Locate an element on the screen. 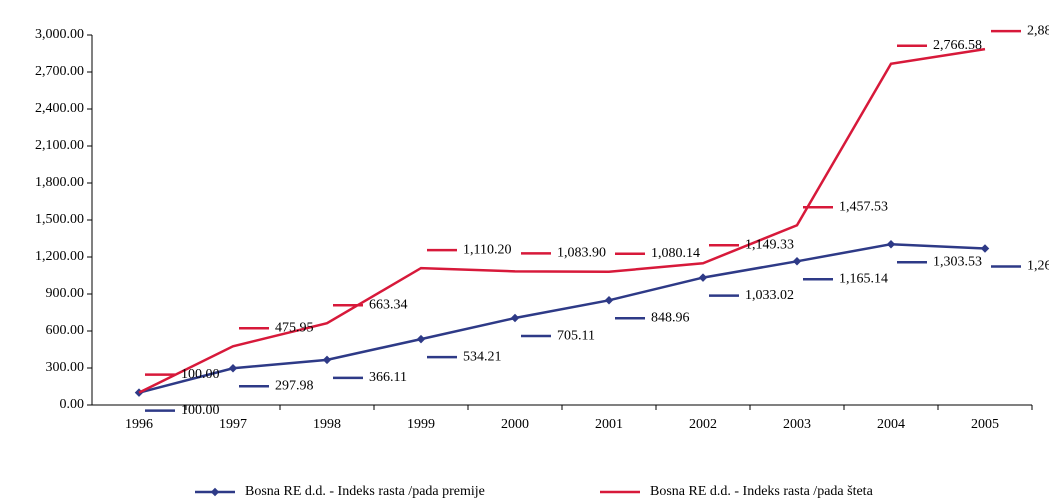 The height and width of the screenshot is (504, 1049). y-tick-label: 900.00 is located at coordinates (65, 293).